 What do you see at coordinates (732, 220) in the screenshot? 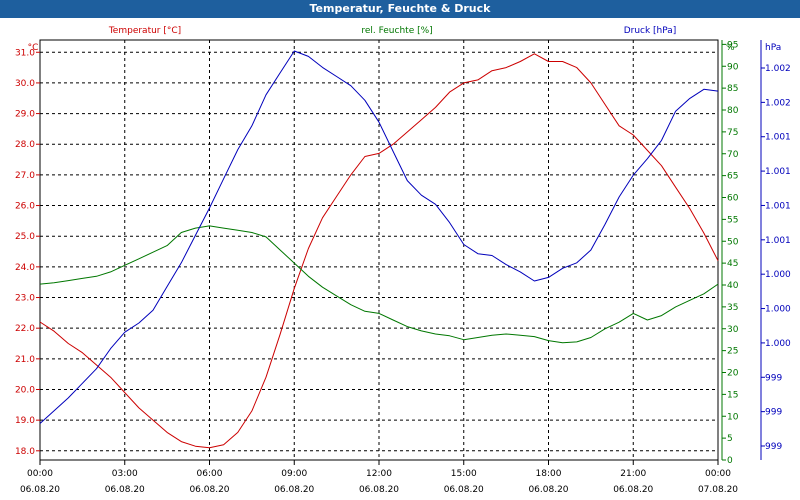
I see `humidity-tick-label: 55` at bounding box center [732, 220].